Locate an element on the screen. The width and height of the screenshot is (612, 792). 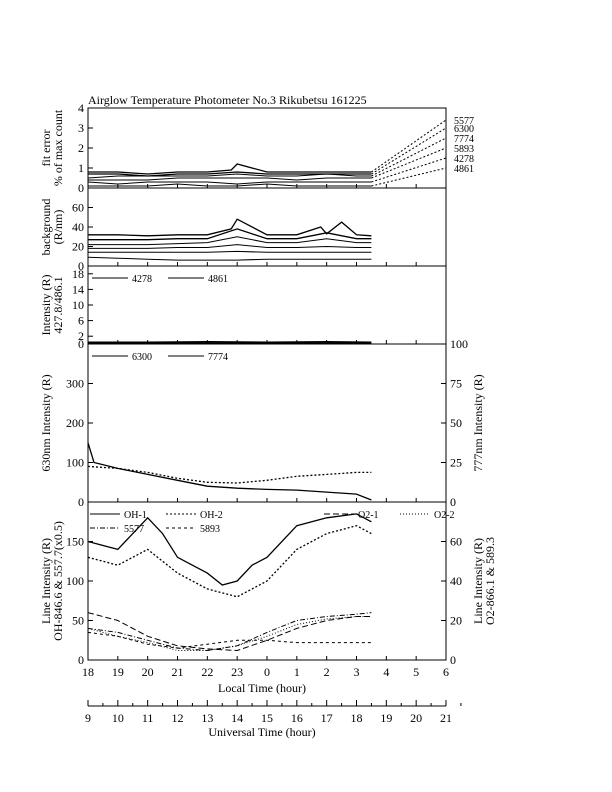
y-right-axis-label: 777nm Intensity (R) is located at coordinates (478, 422).